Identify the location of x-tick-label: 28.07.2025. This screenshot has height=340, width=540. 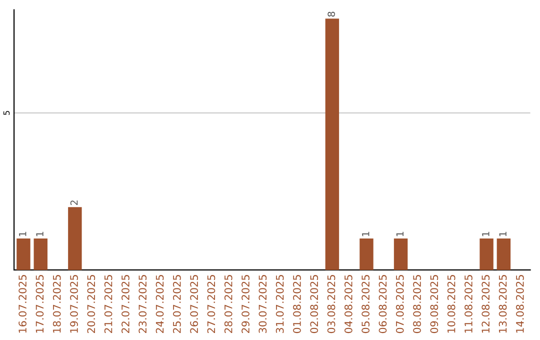
(228, 304).